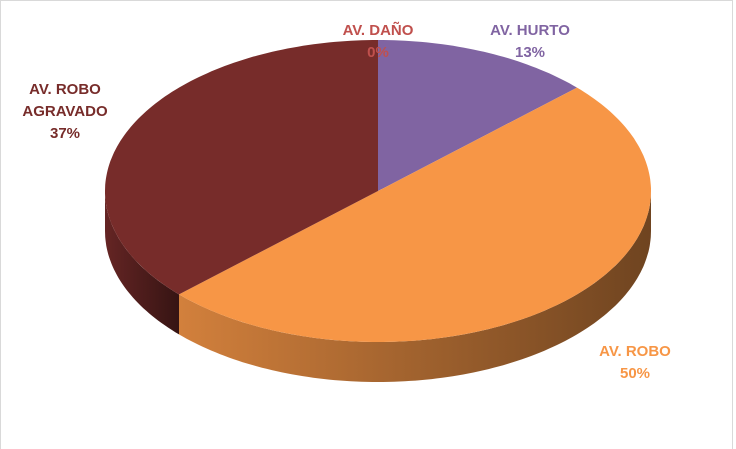  Describe the element at coordinates (530, 42) in the screenshot. I see `data-label: AV. HURTO 13%` at that location.